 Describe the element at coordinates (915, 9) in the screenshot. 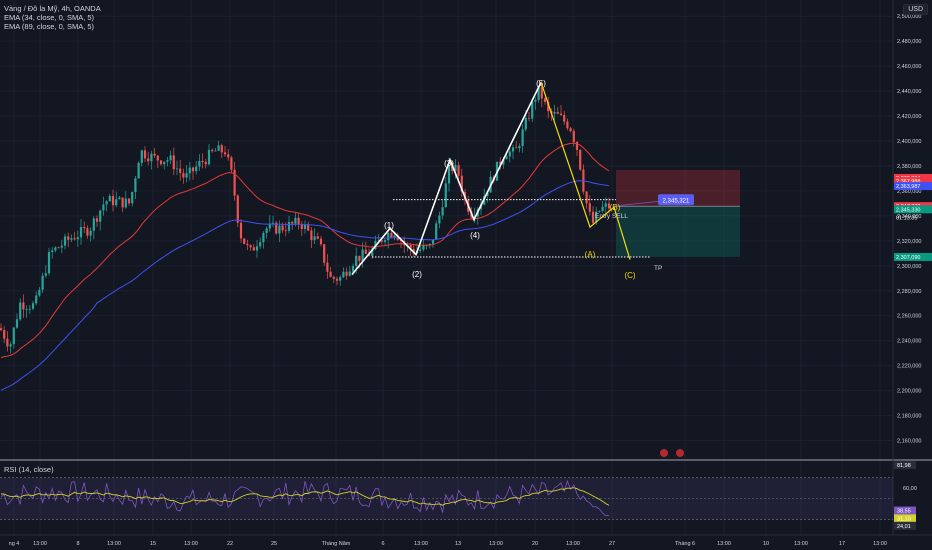

I see `currency-button: USD` at that location.